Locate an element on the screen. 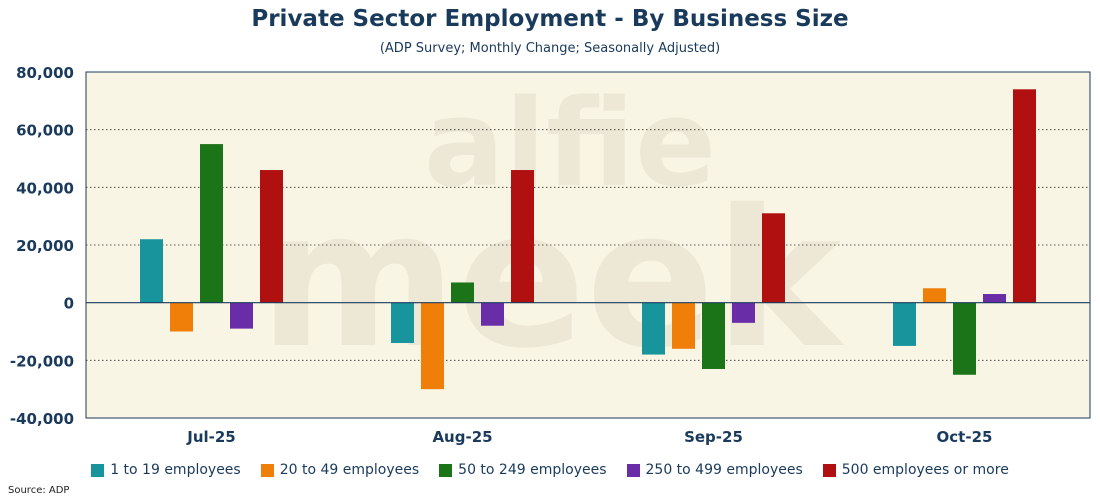  legend-item: 20 to 49 employees is located at coordinates (340, 470).